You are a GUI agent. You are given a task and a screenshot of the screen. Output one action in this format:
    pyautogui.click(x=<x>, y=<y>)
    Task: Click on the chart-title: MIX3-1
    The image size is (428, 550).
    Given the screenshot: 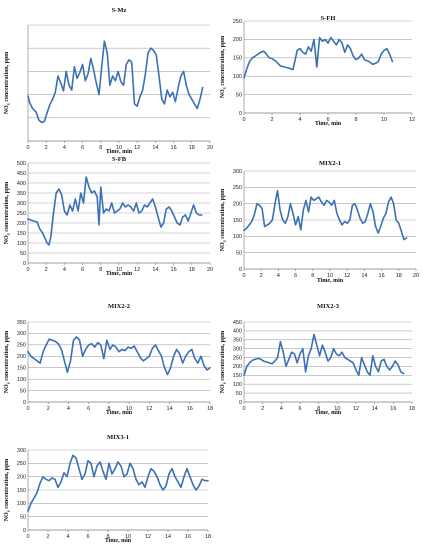 What is the action you would take?
    pyautogui.click(x=118, y=437)
    